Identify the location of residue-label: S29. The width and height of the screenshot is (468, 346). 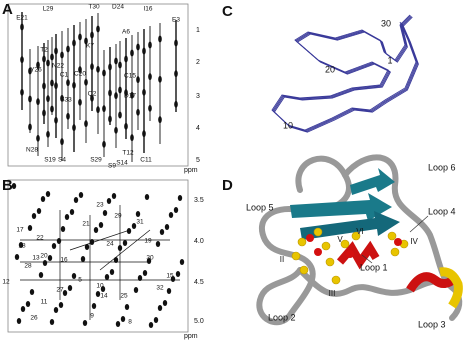
(96, 160).